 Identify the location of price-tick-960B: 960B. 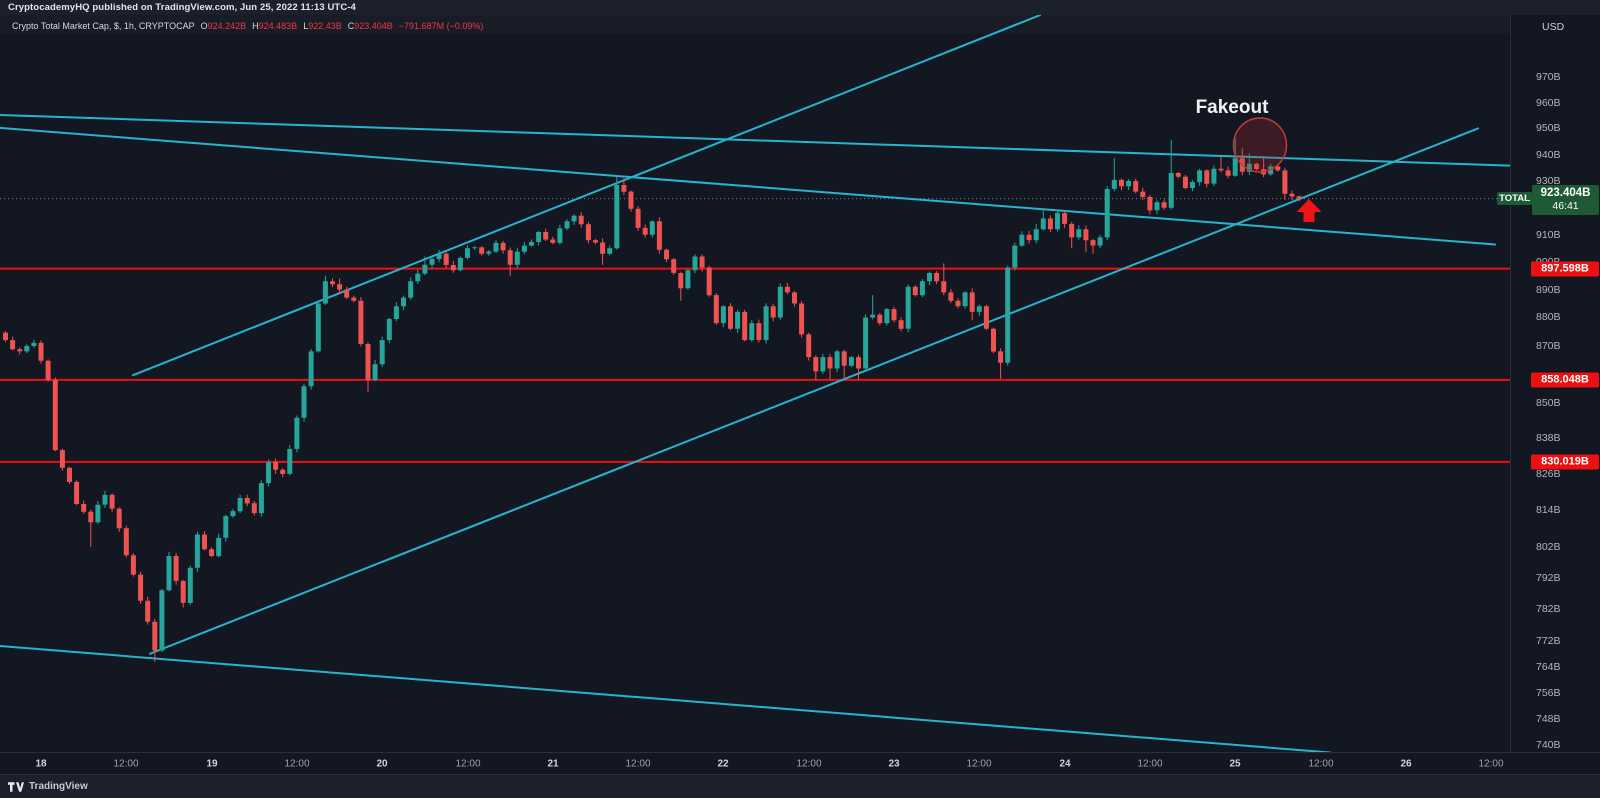
(1548, 102).